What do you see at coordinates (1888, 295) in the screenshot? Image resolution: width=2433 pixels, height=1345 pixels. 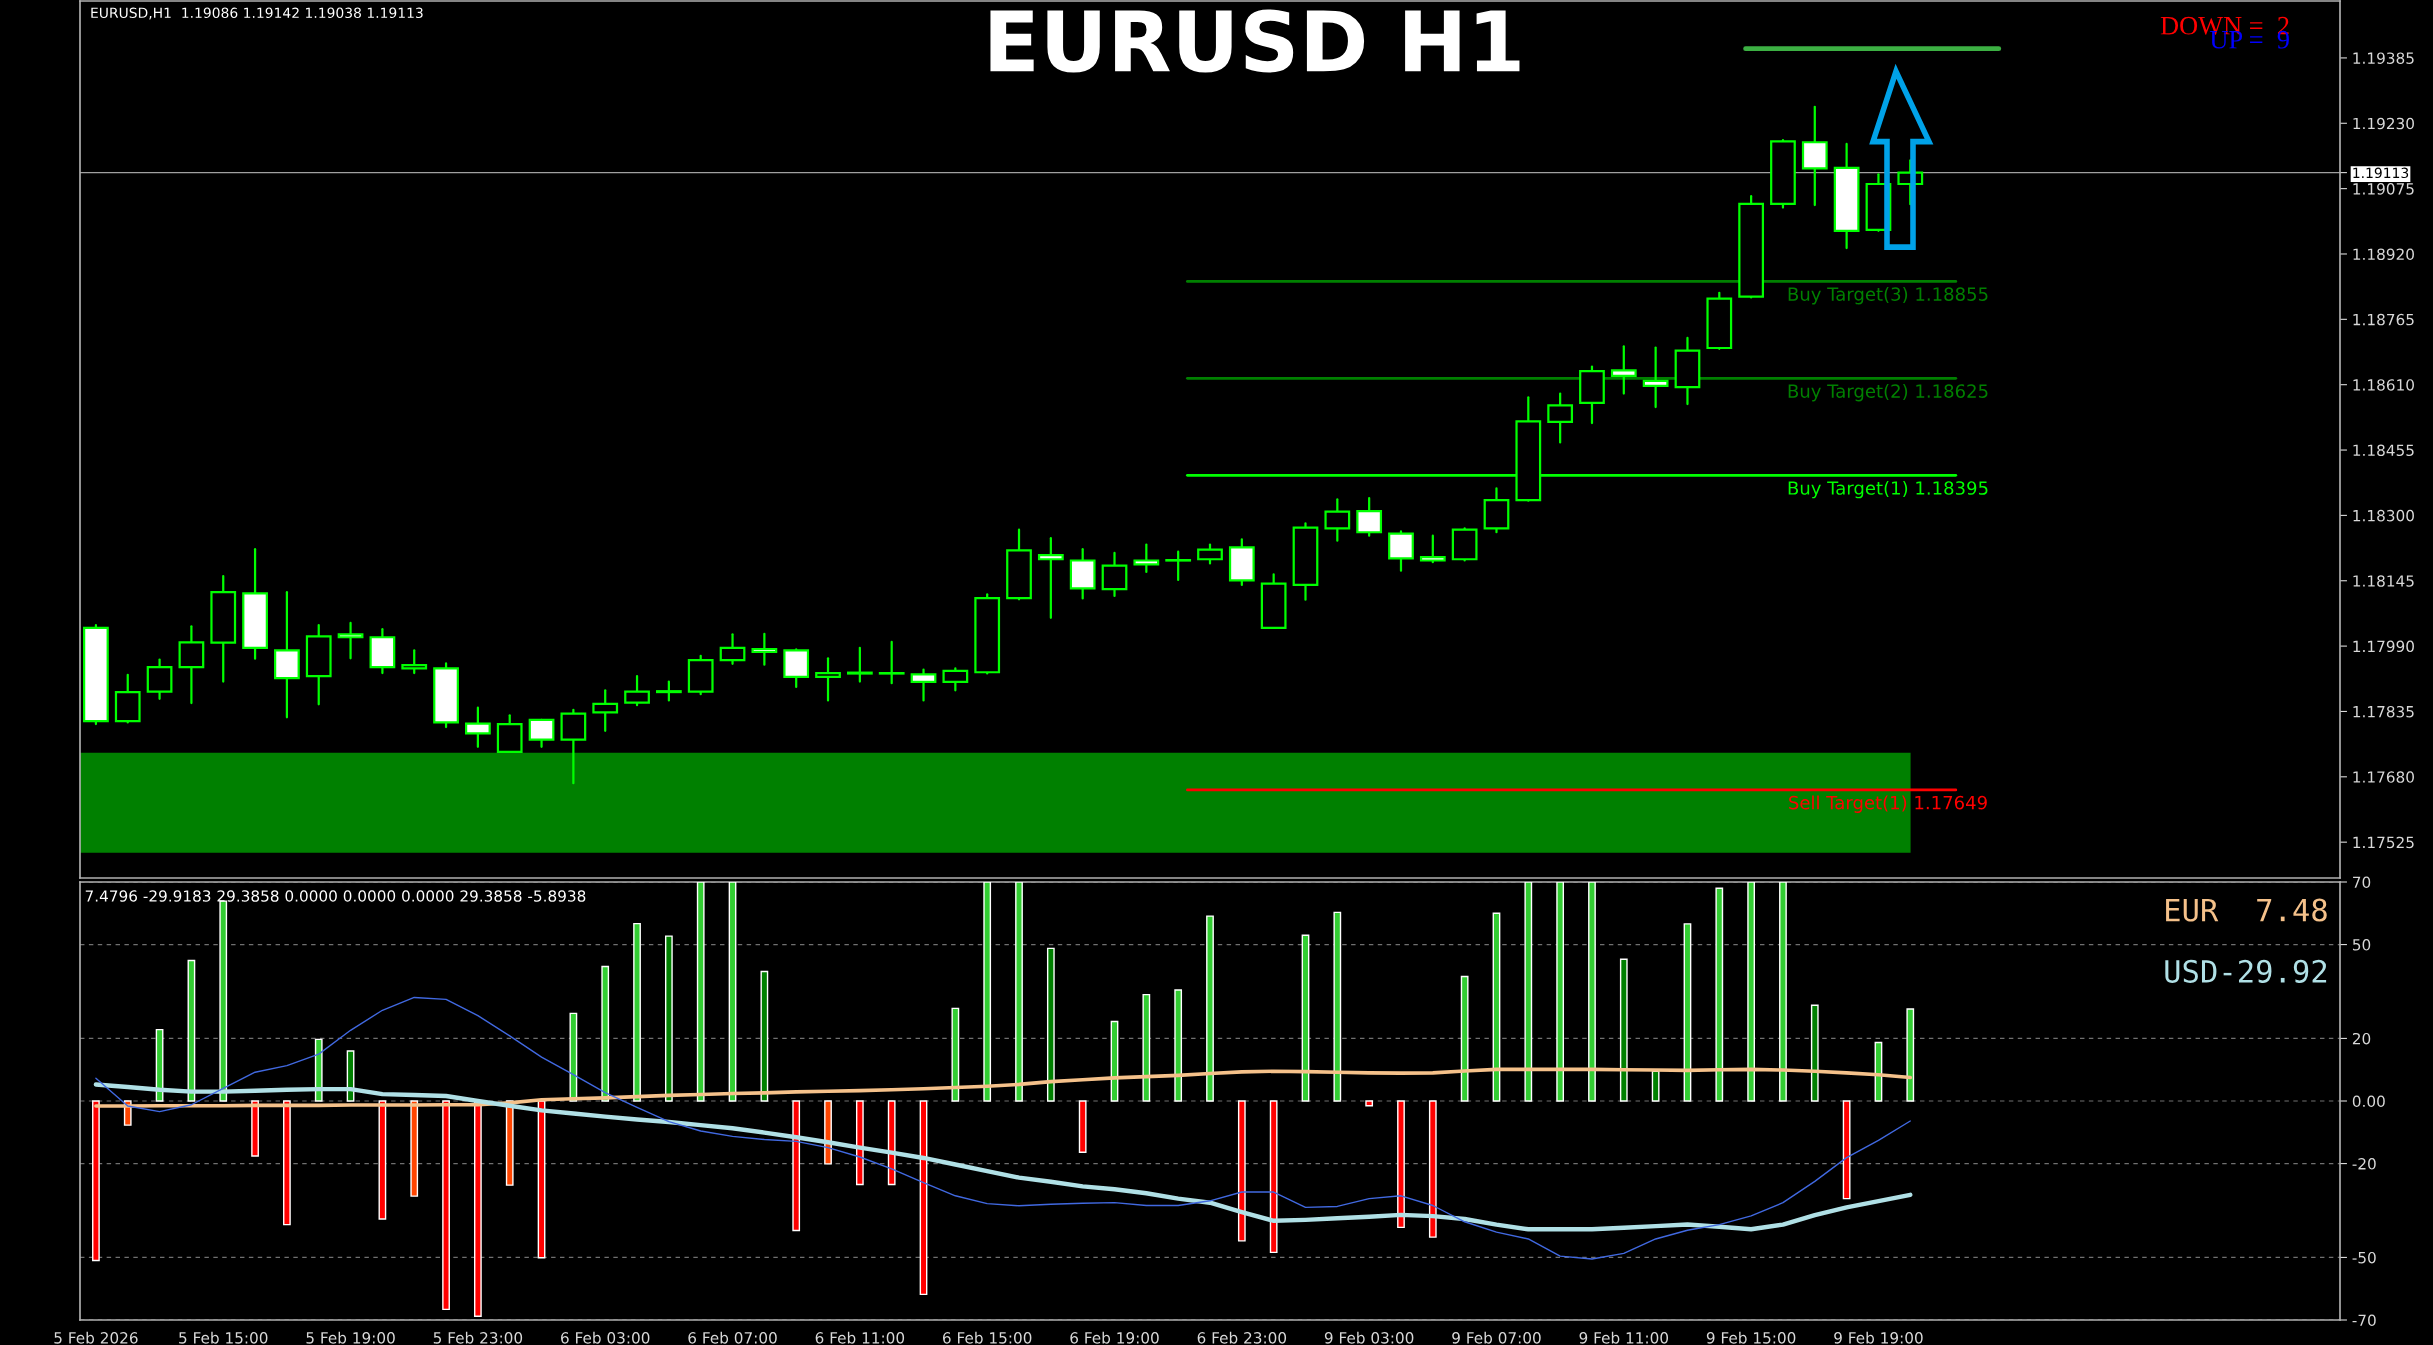 I see `ref-line-label: Buy Target(3) 1.18855` at bounding box center [1888, 295].